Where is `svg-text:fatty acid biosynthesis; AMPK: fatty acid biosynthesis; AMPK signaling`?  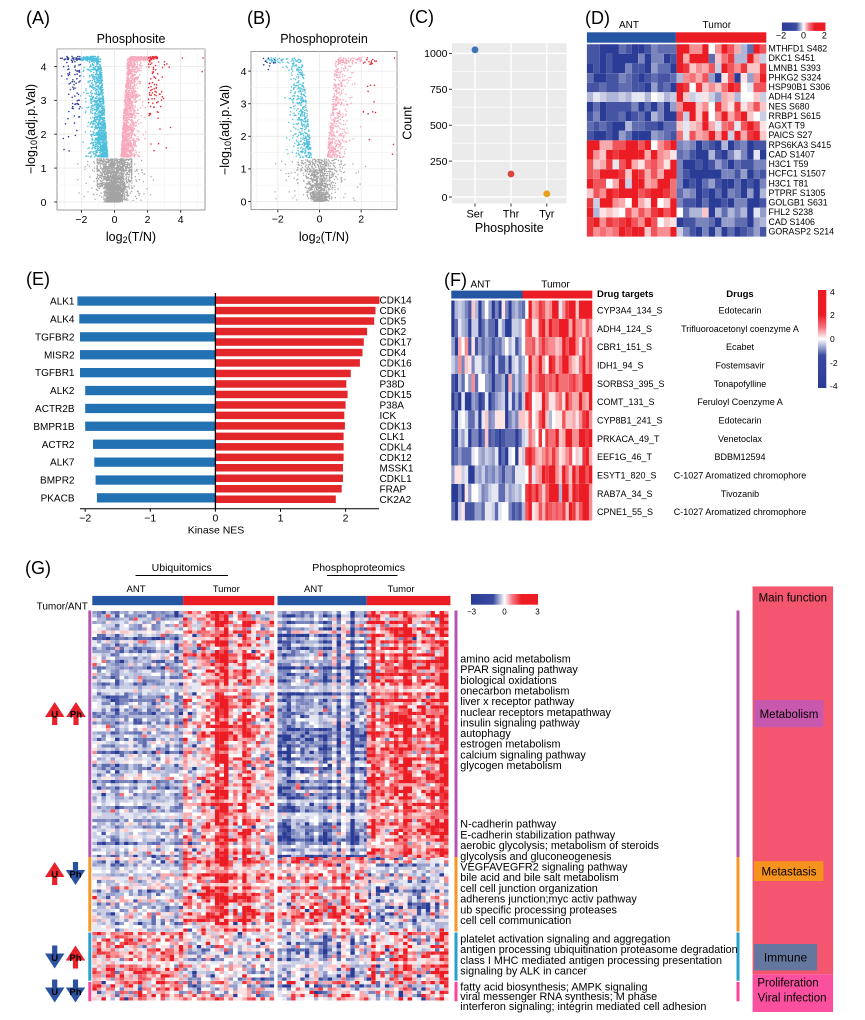 svg-text:fatty acid biosynthesis; AMPK: fatty acid biosynthesis; AMPK signaling is located at coordinates (553, 988).